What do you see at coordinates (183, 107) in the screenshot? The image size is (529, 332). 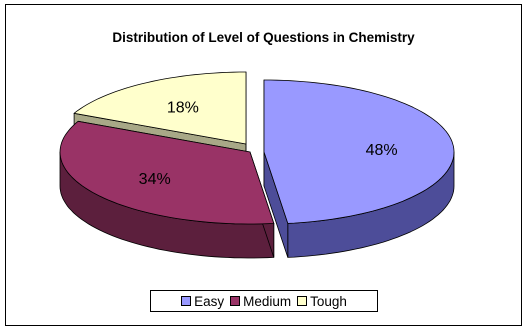 I see `pie-label-tough: 18%` at bounding box center [183, 107].